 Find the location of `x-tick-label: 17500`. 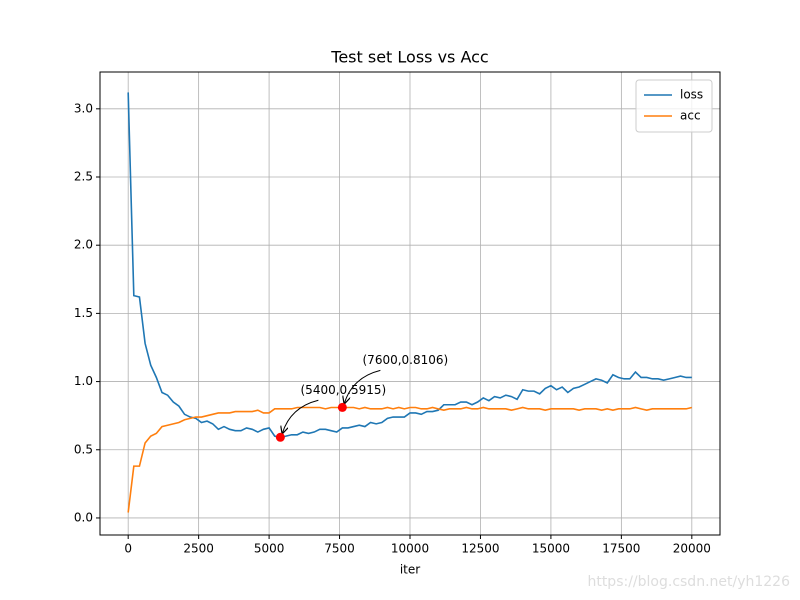

x-tick-label: 17500 is located at coordinates (621, 549).